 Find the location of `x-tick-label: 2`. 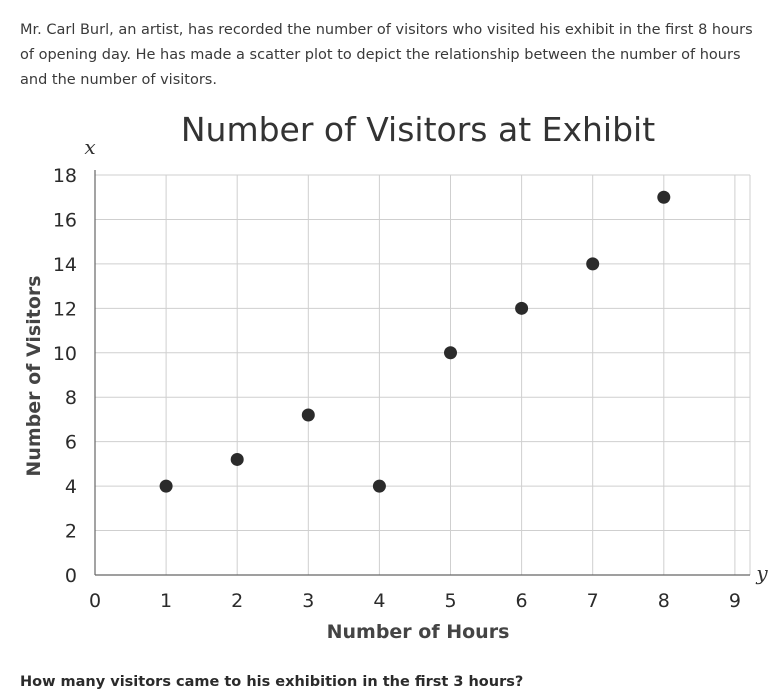

x-tick-label: 2 is located at coordinates (237, 601).